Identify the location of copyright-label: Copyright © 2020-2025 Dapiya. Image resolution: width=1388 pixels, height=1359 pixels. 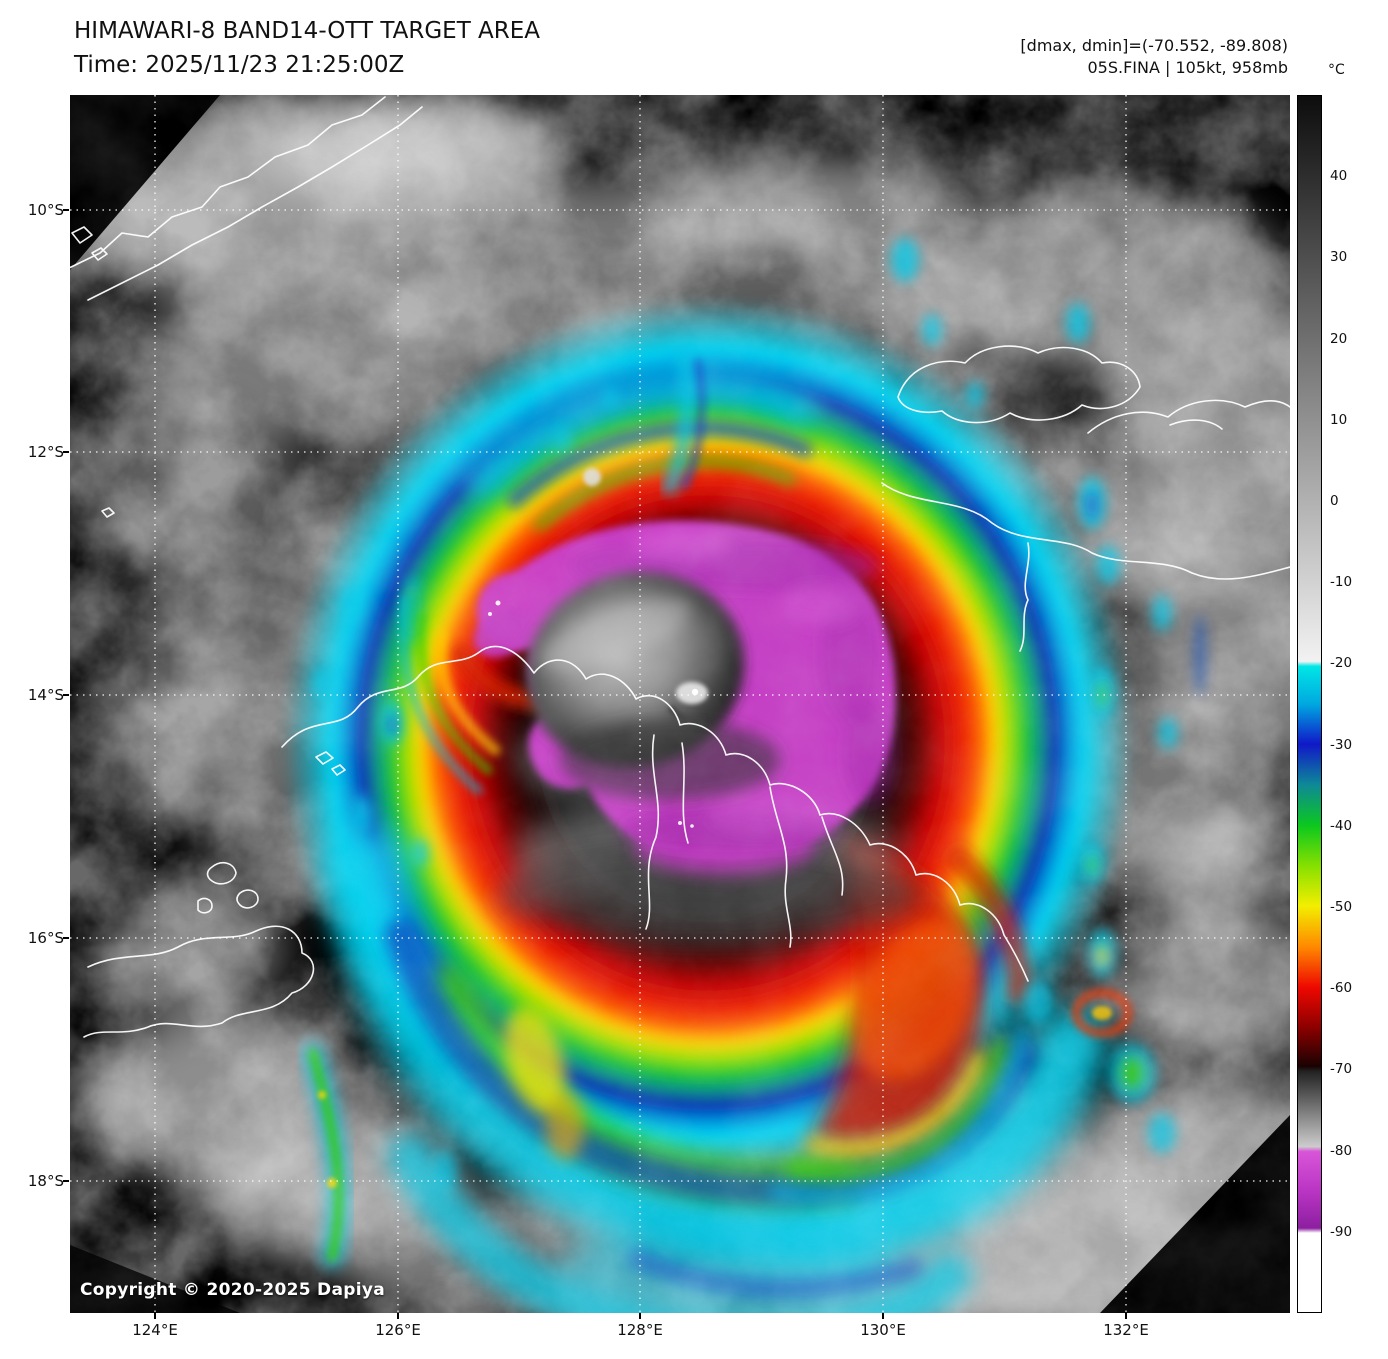
(232, 1290).